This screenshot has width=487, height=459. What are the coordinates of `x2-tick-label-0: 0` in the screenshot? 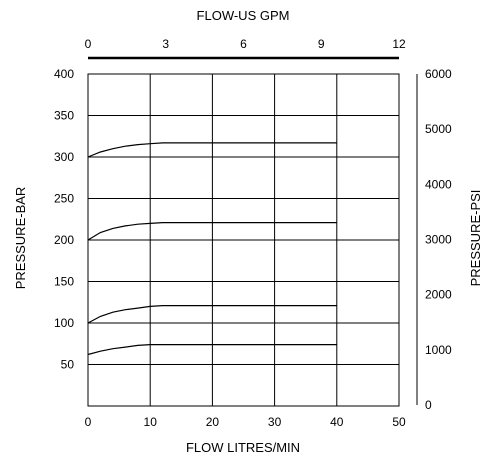 It's located at (88, 44).